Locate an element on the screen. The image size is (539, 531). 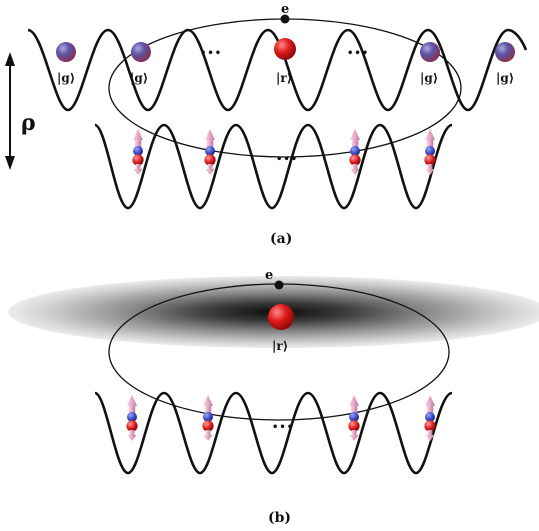
electron-dot-b is located at coordinates (279, 285).